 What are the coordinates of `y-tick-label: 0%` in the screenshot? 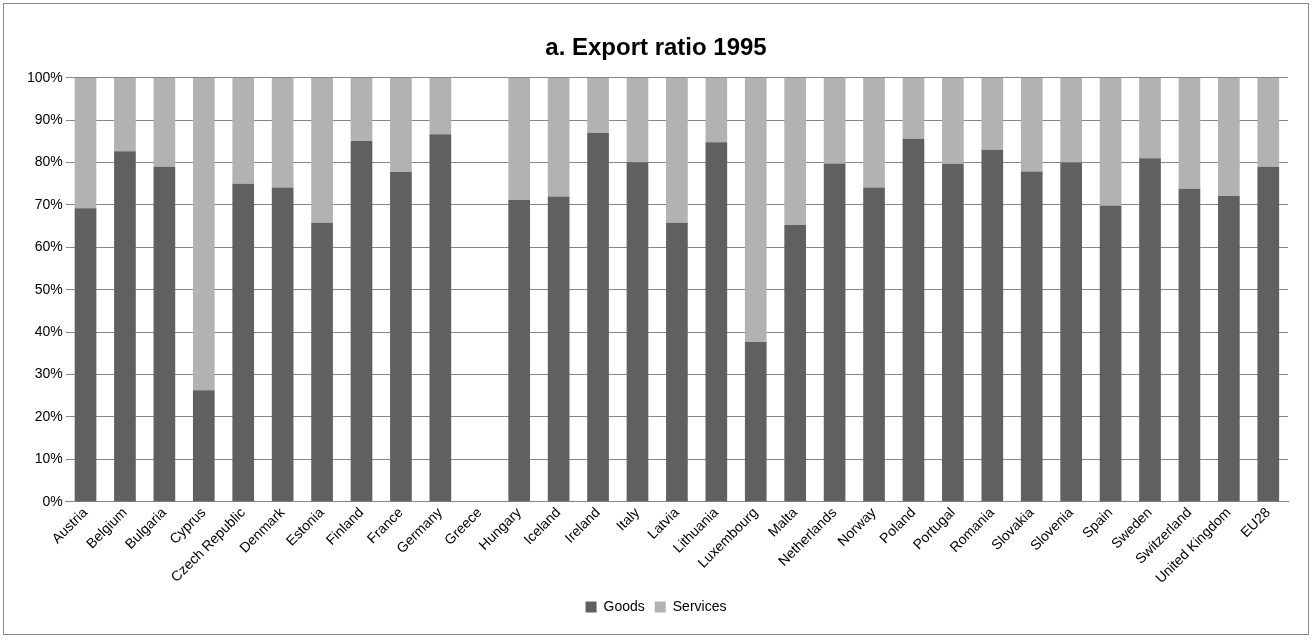 It's located at (52, 500).